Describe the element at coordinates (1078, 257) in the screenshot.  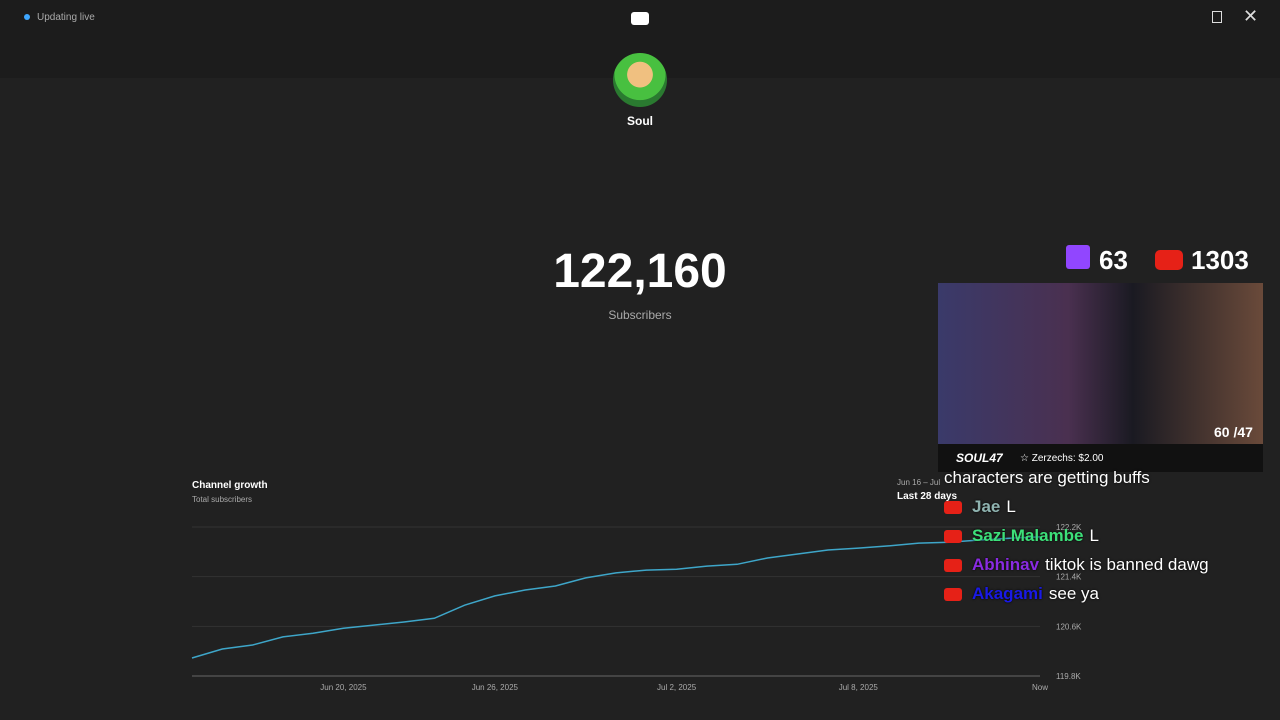
I see `twitch-icon` at that location.